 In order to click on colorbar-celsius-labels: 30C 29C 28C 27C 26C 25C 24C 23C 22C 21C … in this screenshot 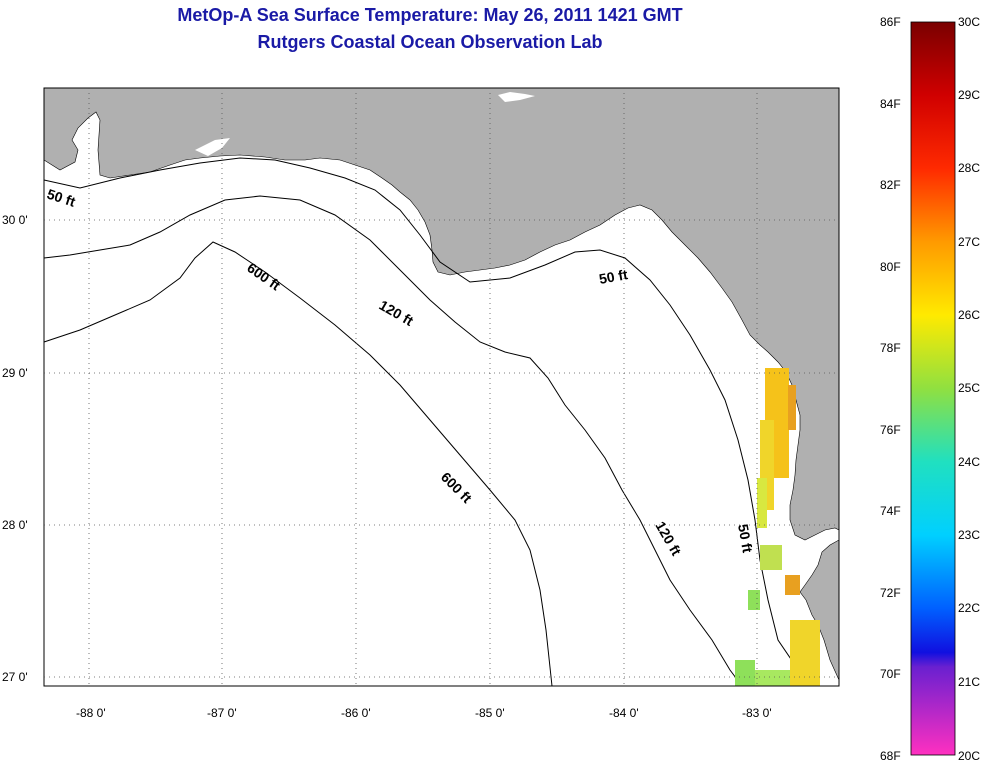, I will do `click(969, 389)`.